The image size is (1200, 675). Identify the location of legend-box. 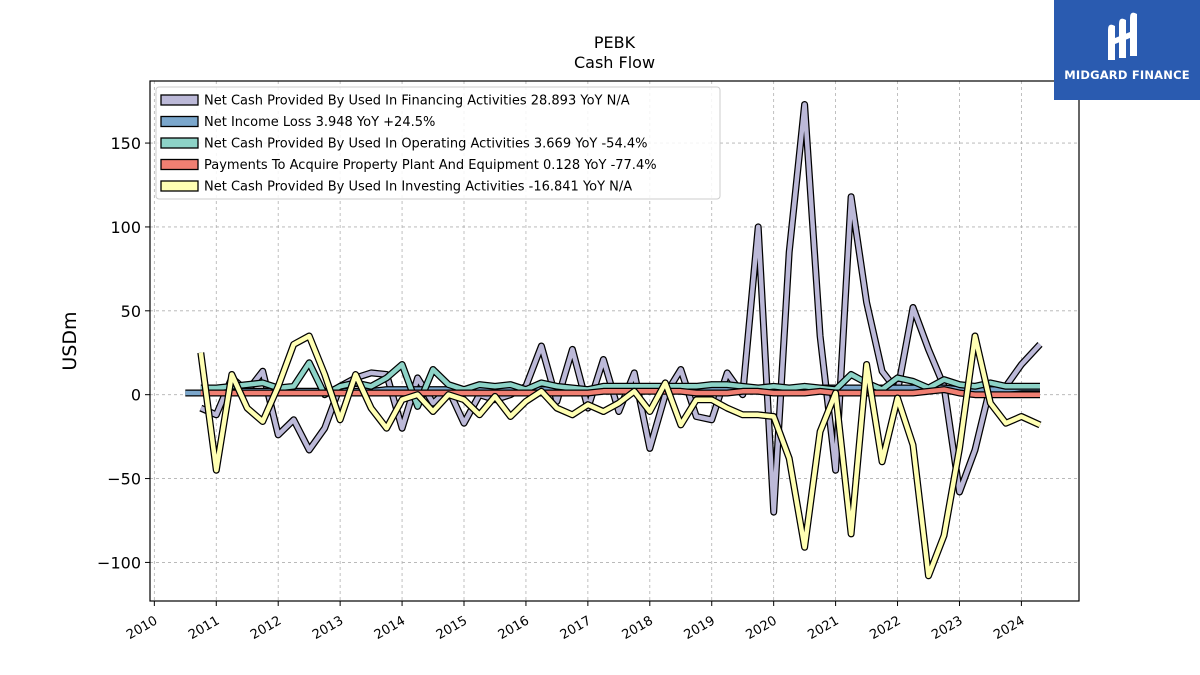
(438, 143).